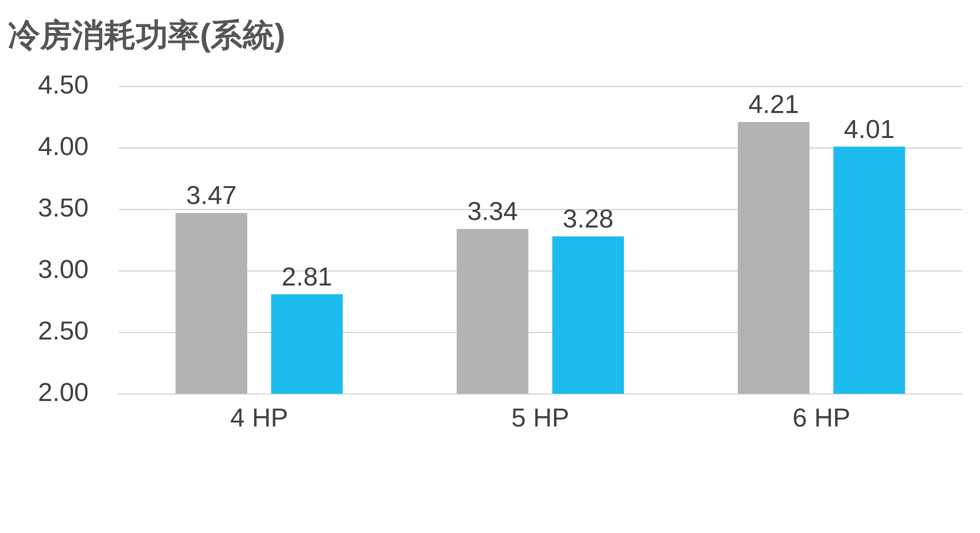  What do you see at coordinates (821, 417) in the screenshot?
I see `x-tick-label: 6 HP` at bounding box center [821, 417].